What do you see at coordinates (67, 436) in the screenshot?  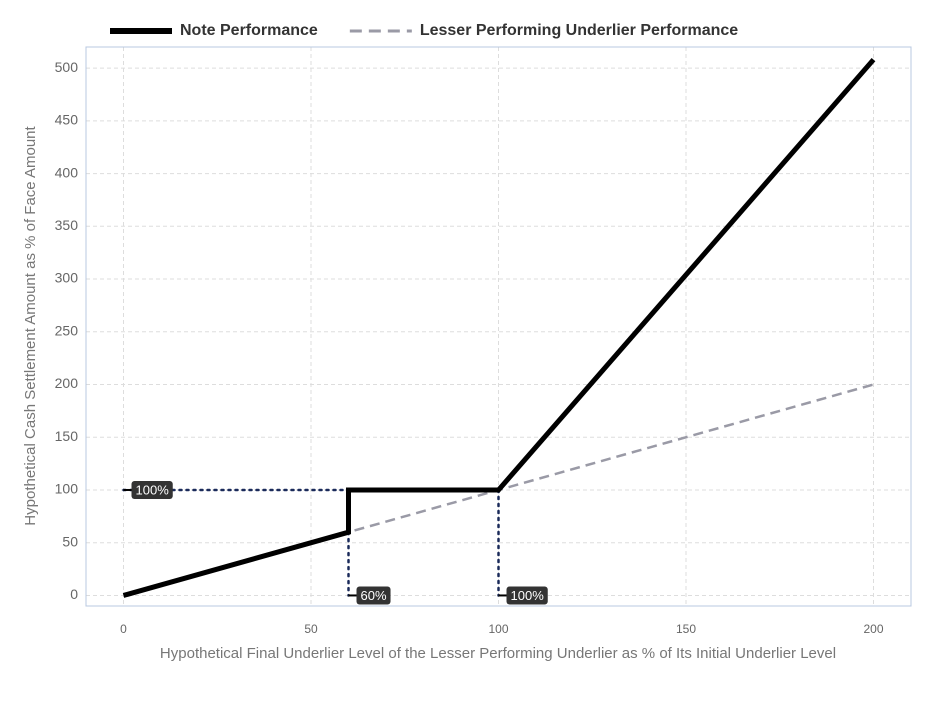 I see `y-tick-label: 150` at bounding box center [67, 436].